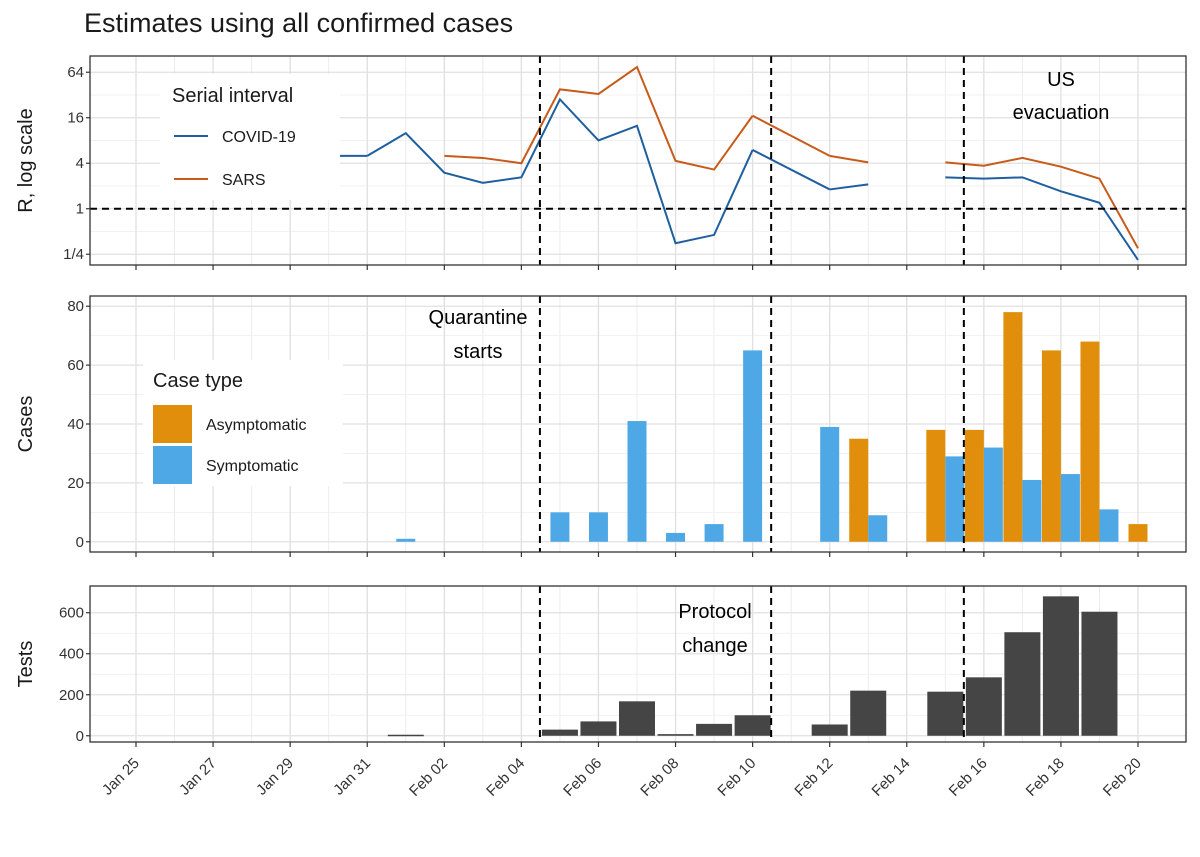 The image size is (1200, 857). I want to click on y-tick-label: 80, so click(75, 306).